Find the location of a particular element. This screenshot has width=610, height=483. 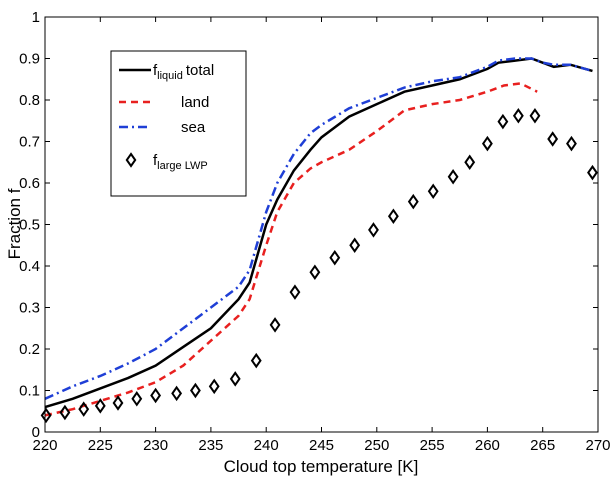

y-tick-label: 0.1 is located at coordinates (29, 391).